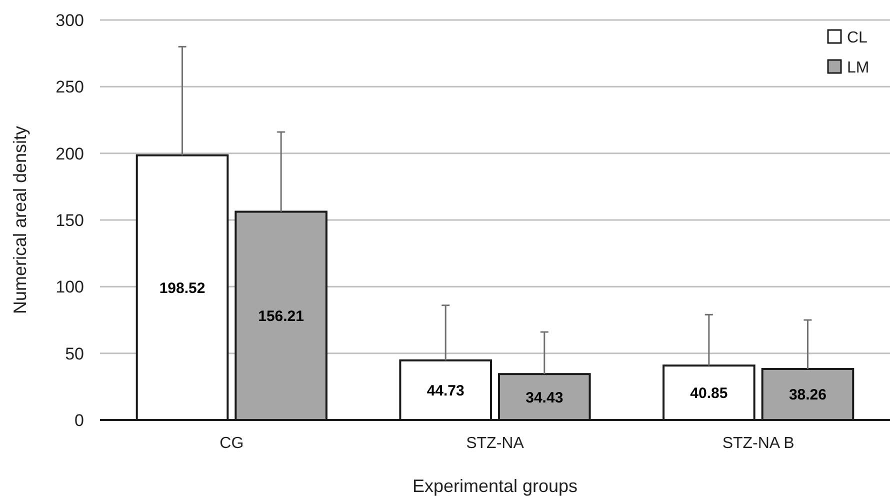  I want to click on data-label: 38.26, so click(807, 395).